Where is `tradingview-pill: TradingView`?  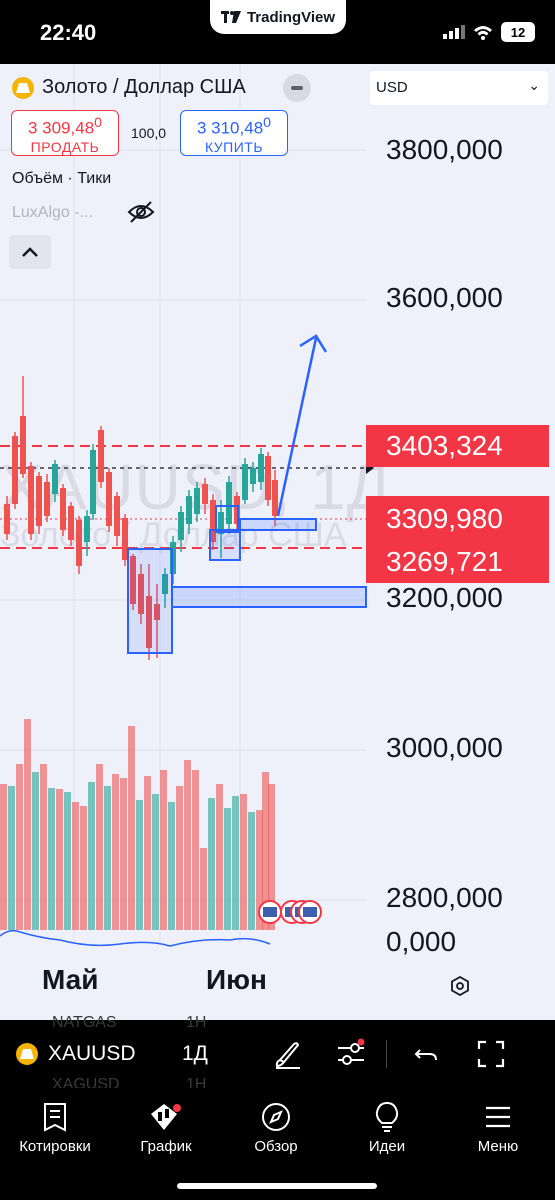
tradingview-pill: TradingView is located at coordinates (278, 17).